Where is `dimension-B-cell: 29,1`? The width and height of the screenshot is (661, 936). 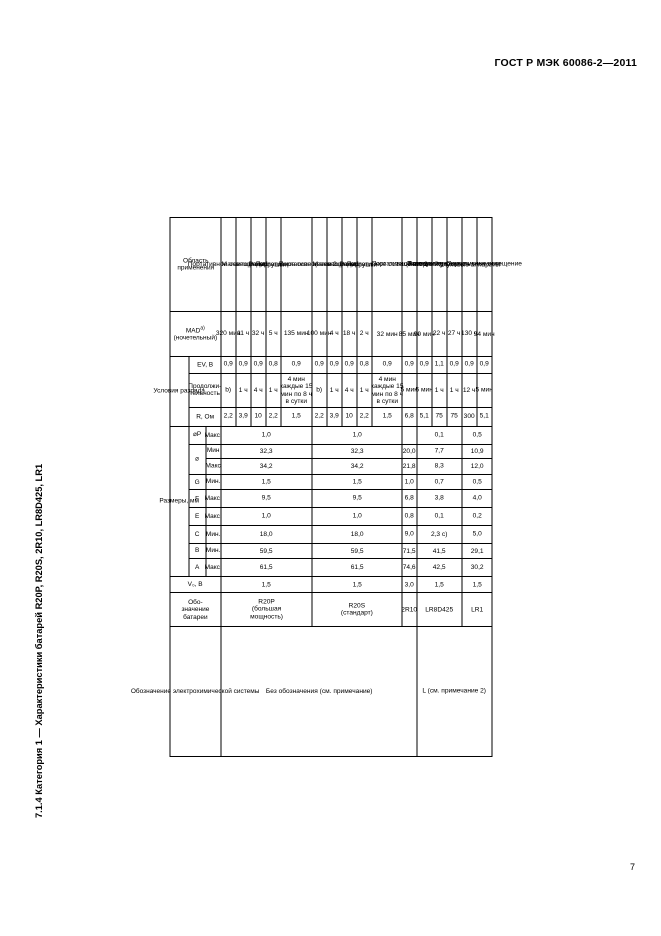
dimension-B-cell: 29,1 is located at coordinates (476, 551).